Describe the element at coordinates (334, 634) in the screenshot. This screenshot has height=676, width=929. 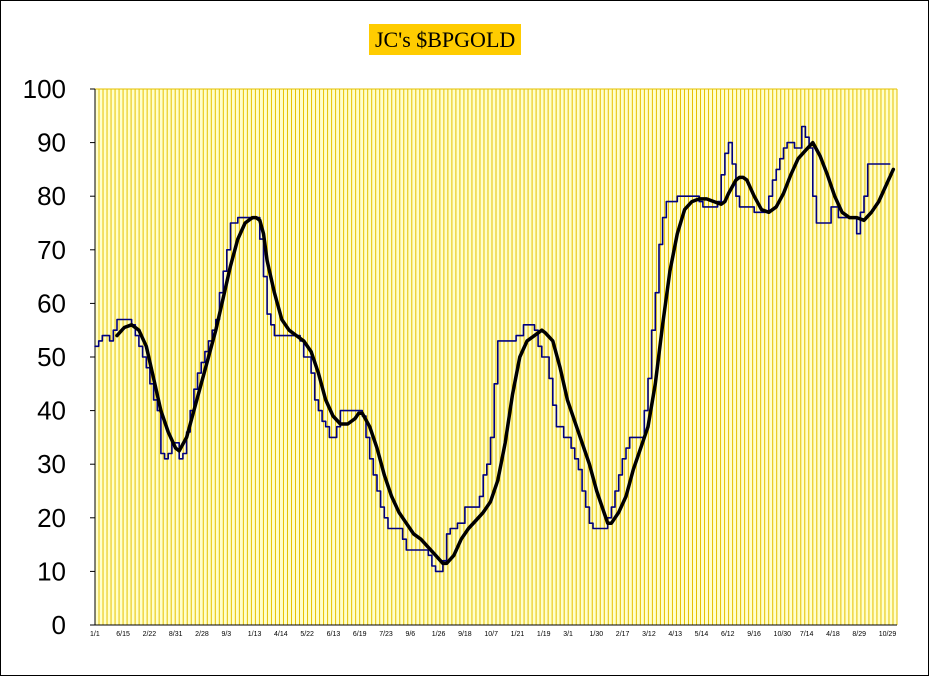
I see `x-tick-label: 6/13` at that location.